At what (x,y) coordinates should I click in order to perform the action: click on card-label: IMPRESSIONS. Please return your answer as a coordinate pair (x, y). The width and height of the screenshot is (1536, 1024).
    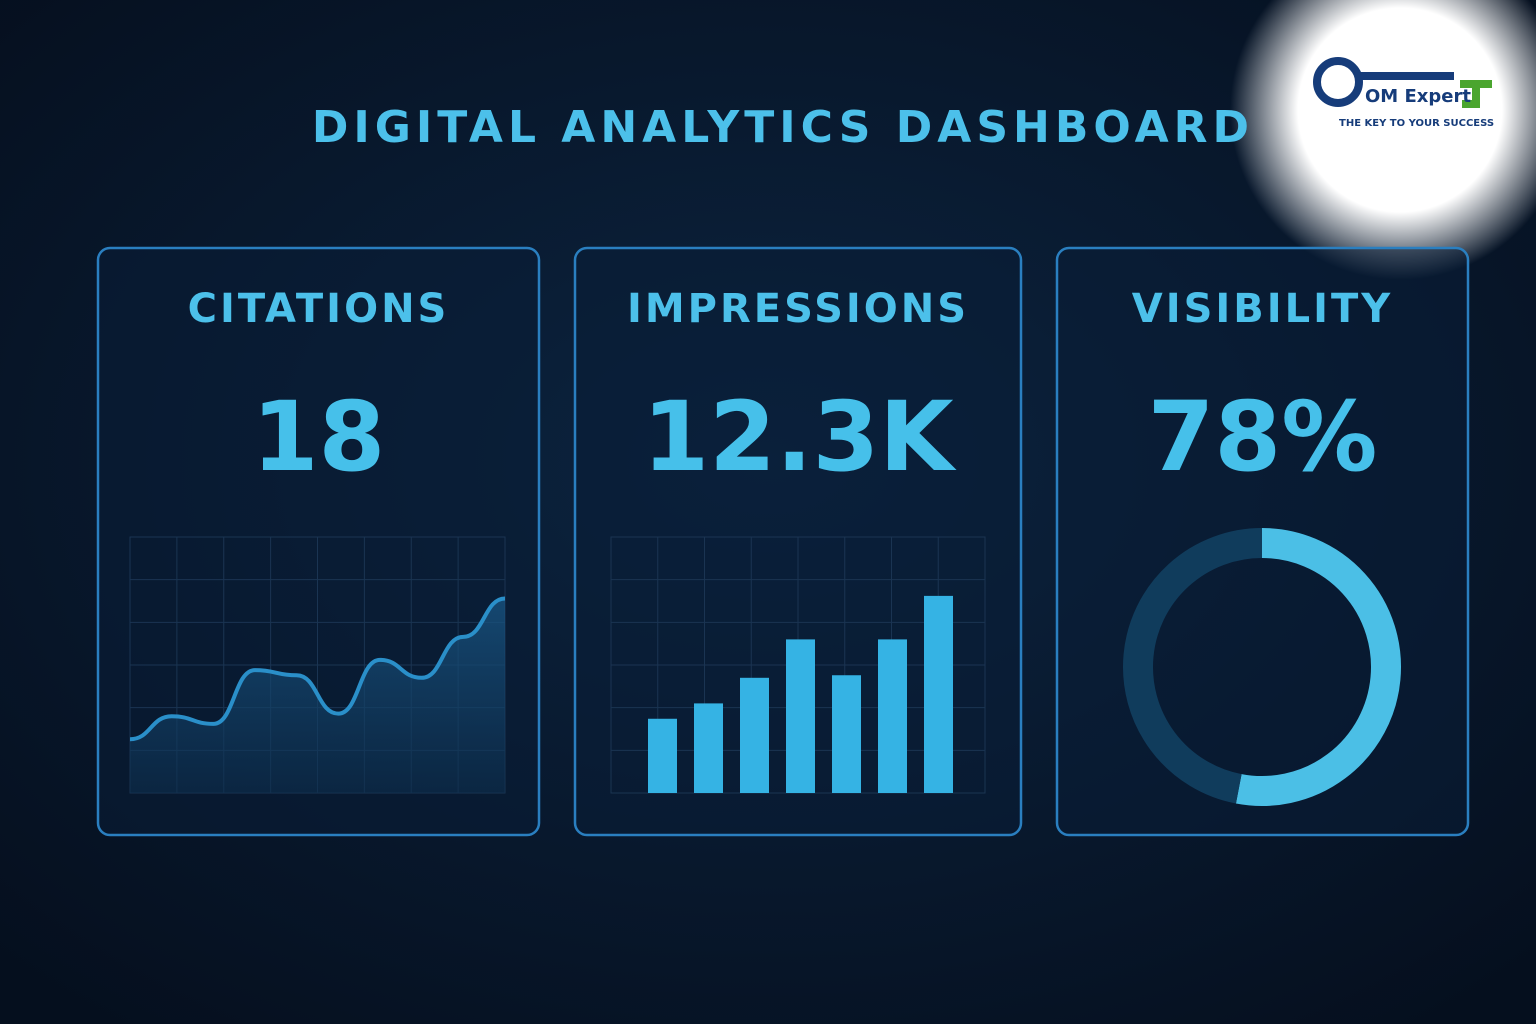
    Looking at the image, I should click on (798, 309).